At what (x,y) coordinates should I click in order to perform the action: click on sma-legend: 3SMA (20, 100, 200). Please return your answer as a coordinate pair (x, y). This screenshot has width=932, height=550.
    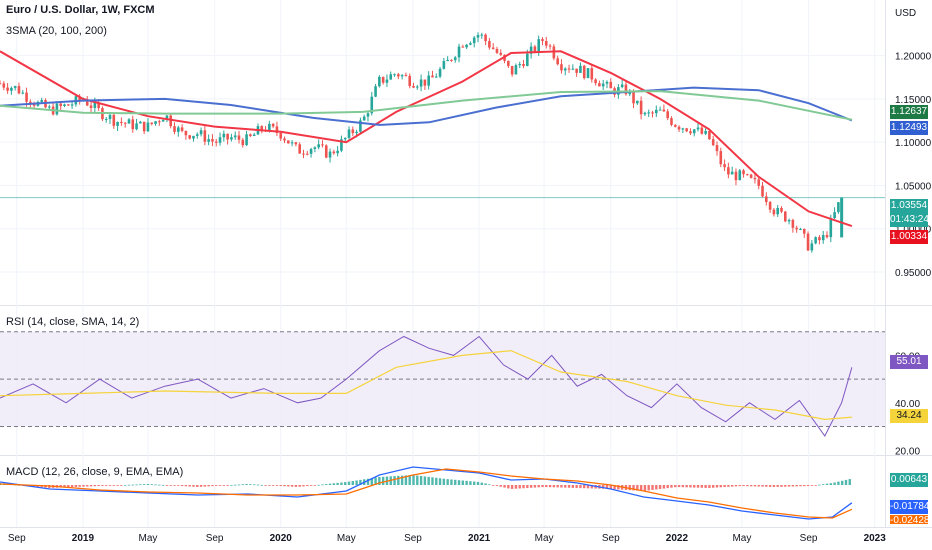
    Looking at the image, I should click on (56, 31).